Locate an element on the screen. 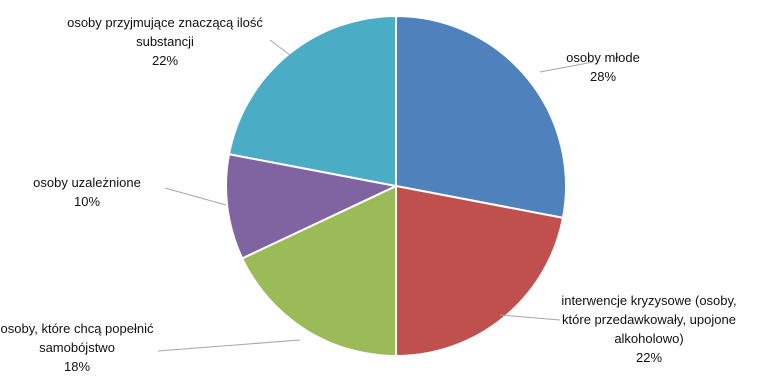 This screenshot has width=769, height=376. slice-category-label: interwencje kryzysowe (osoby, is located at coordinates (648, 300).